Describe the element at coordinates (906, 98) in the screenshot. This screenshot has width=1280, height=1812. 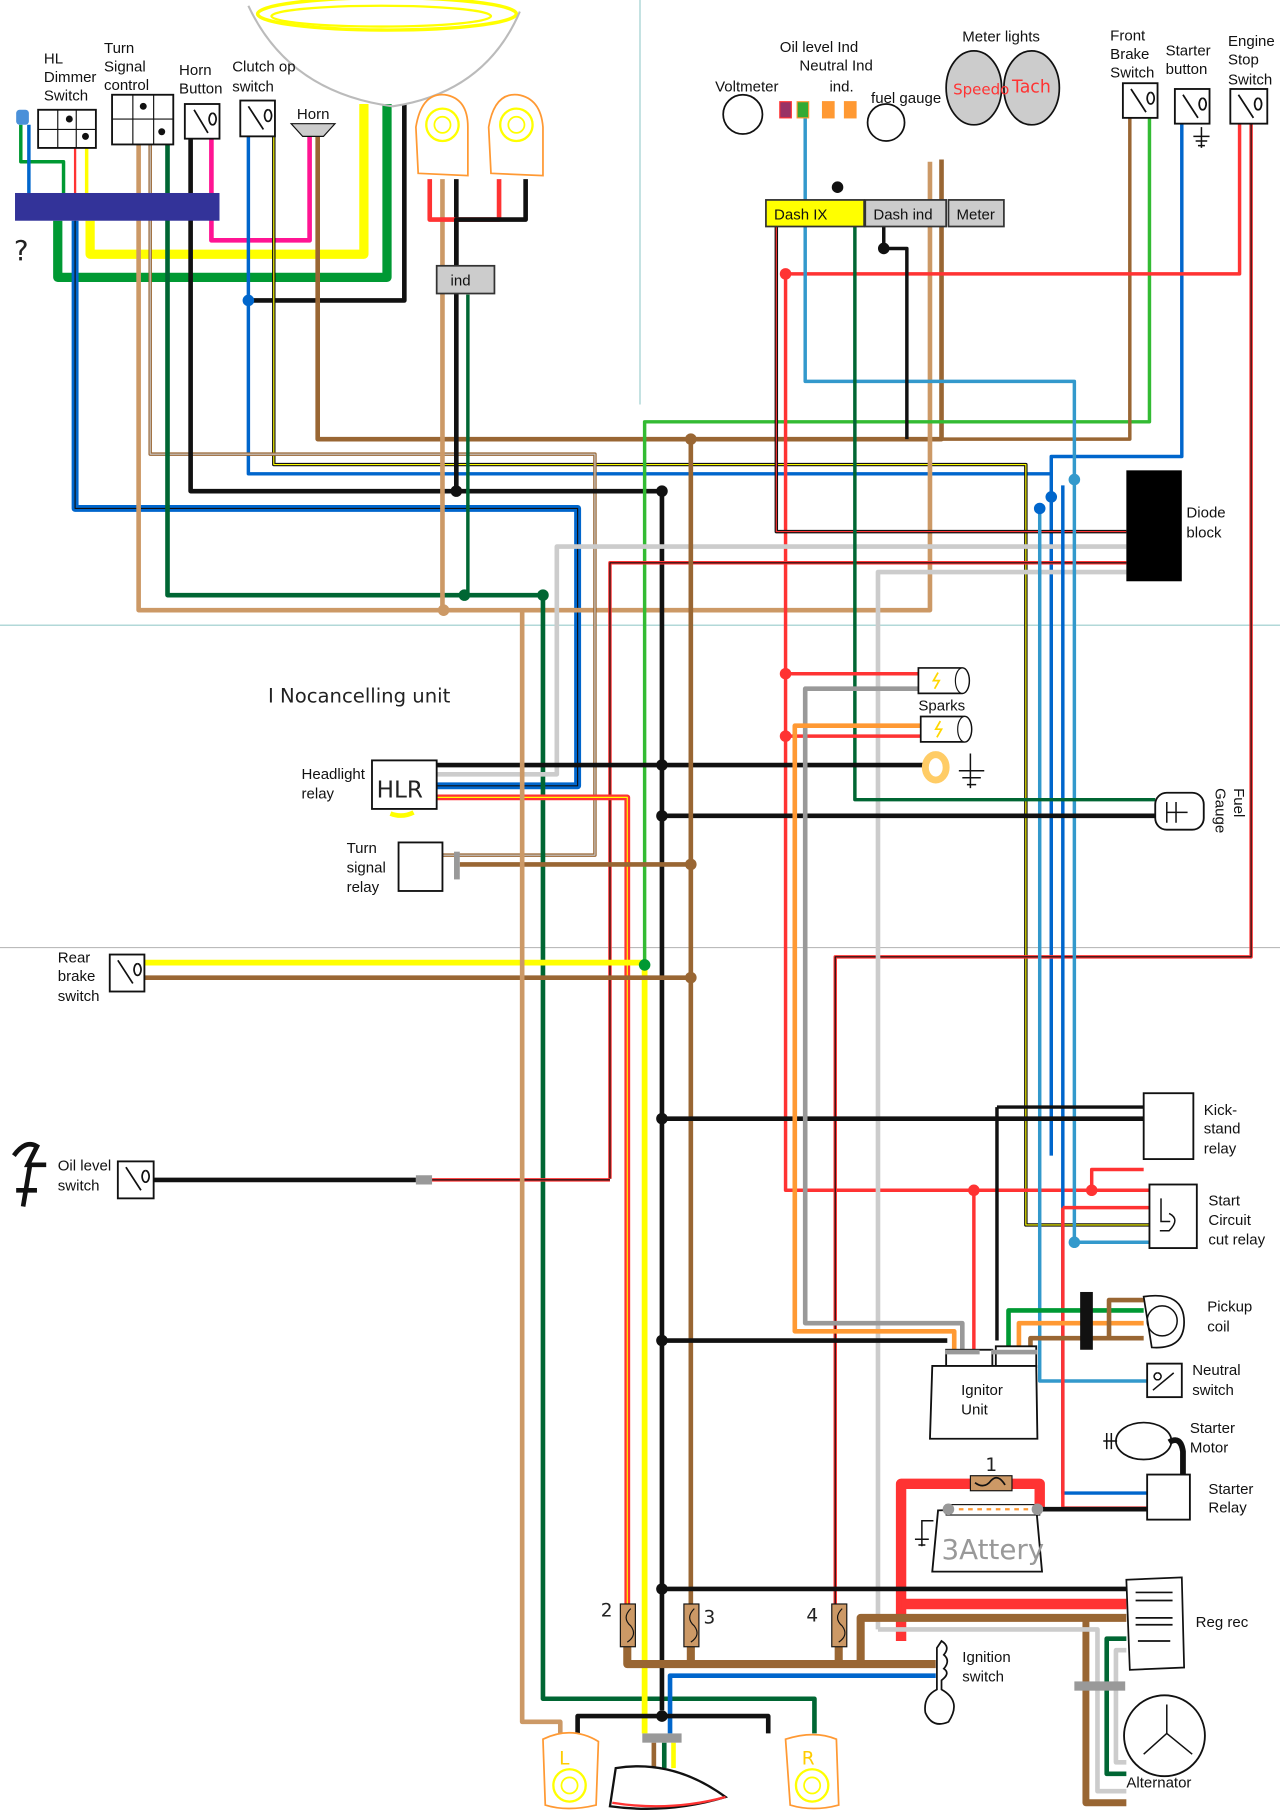
I see `label-fuel-gauge-top: fuel gauge` at that location.